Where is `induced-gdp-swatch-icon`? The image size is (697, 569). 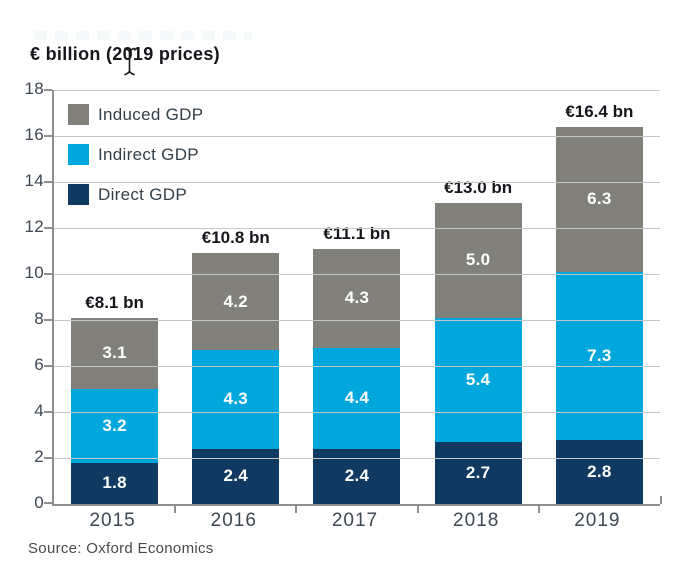 induced-gdp-swatch-icon is located at coordinates (78, 114).